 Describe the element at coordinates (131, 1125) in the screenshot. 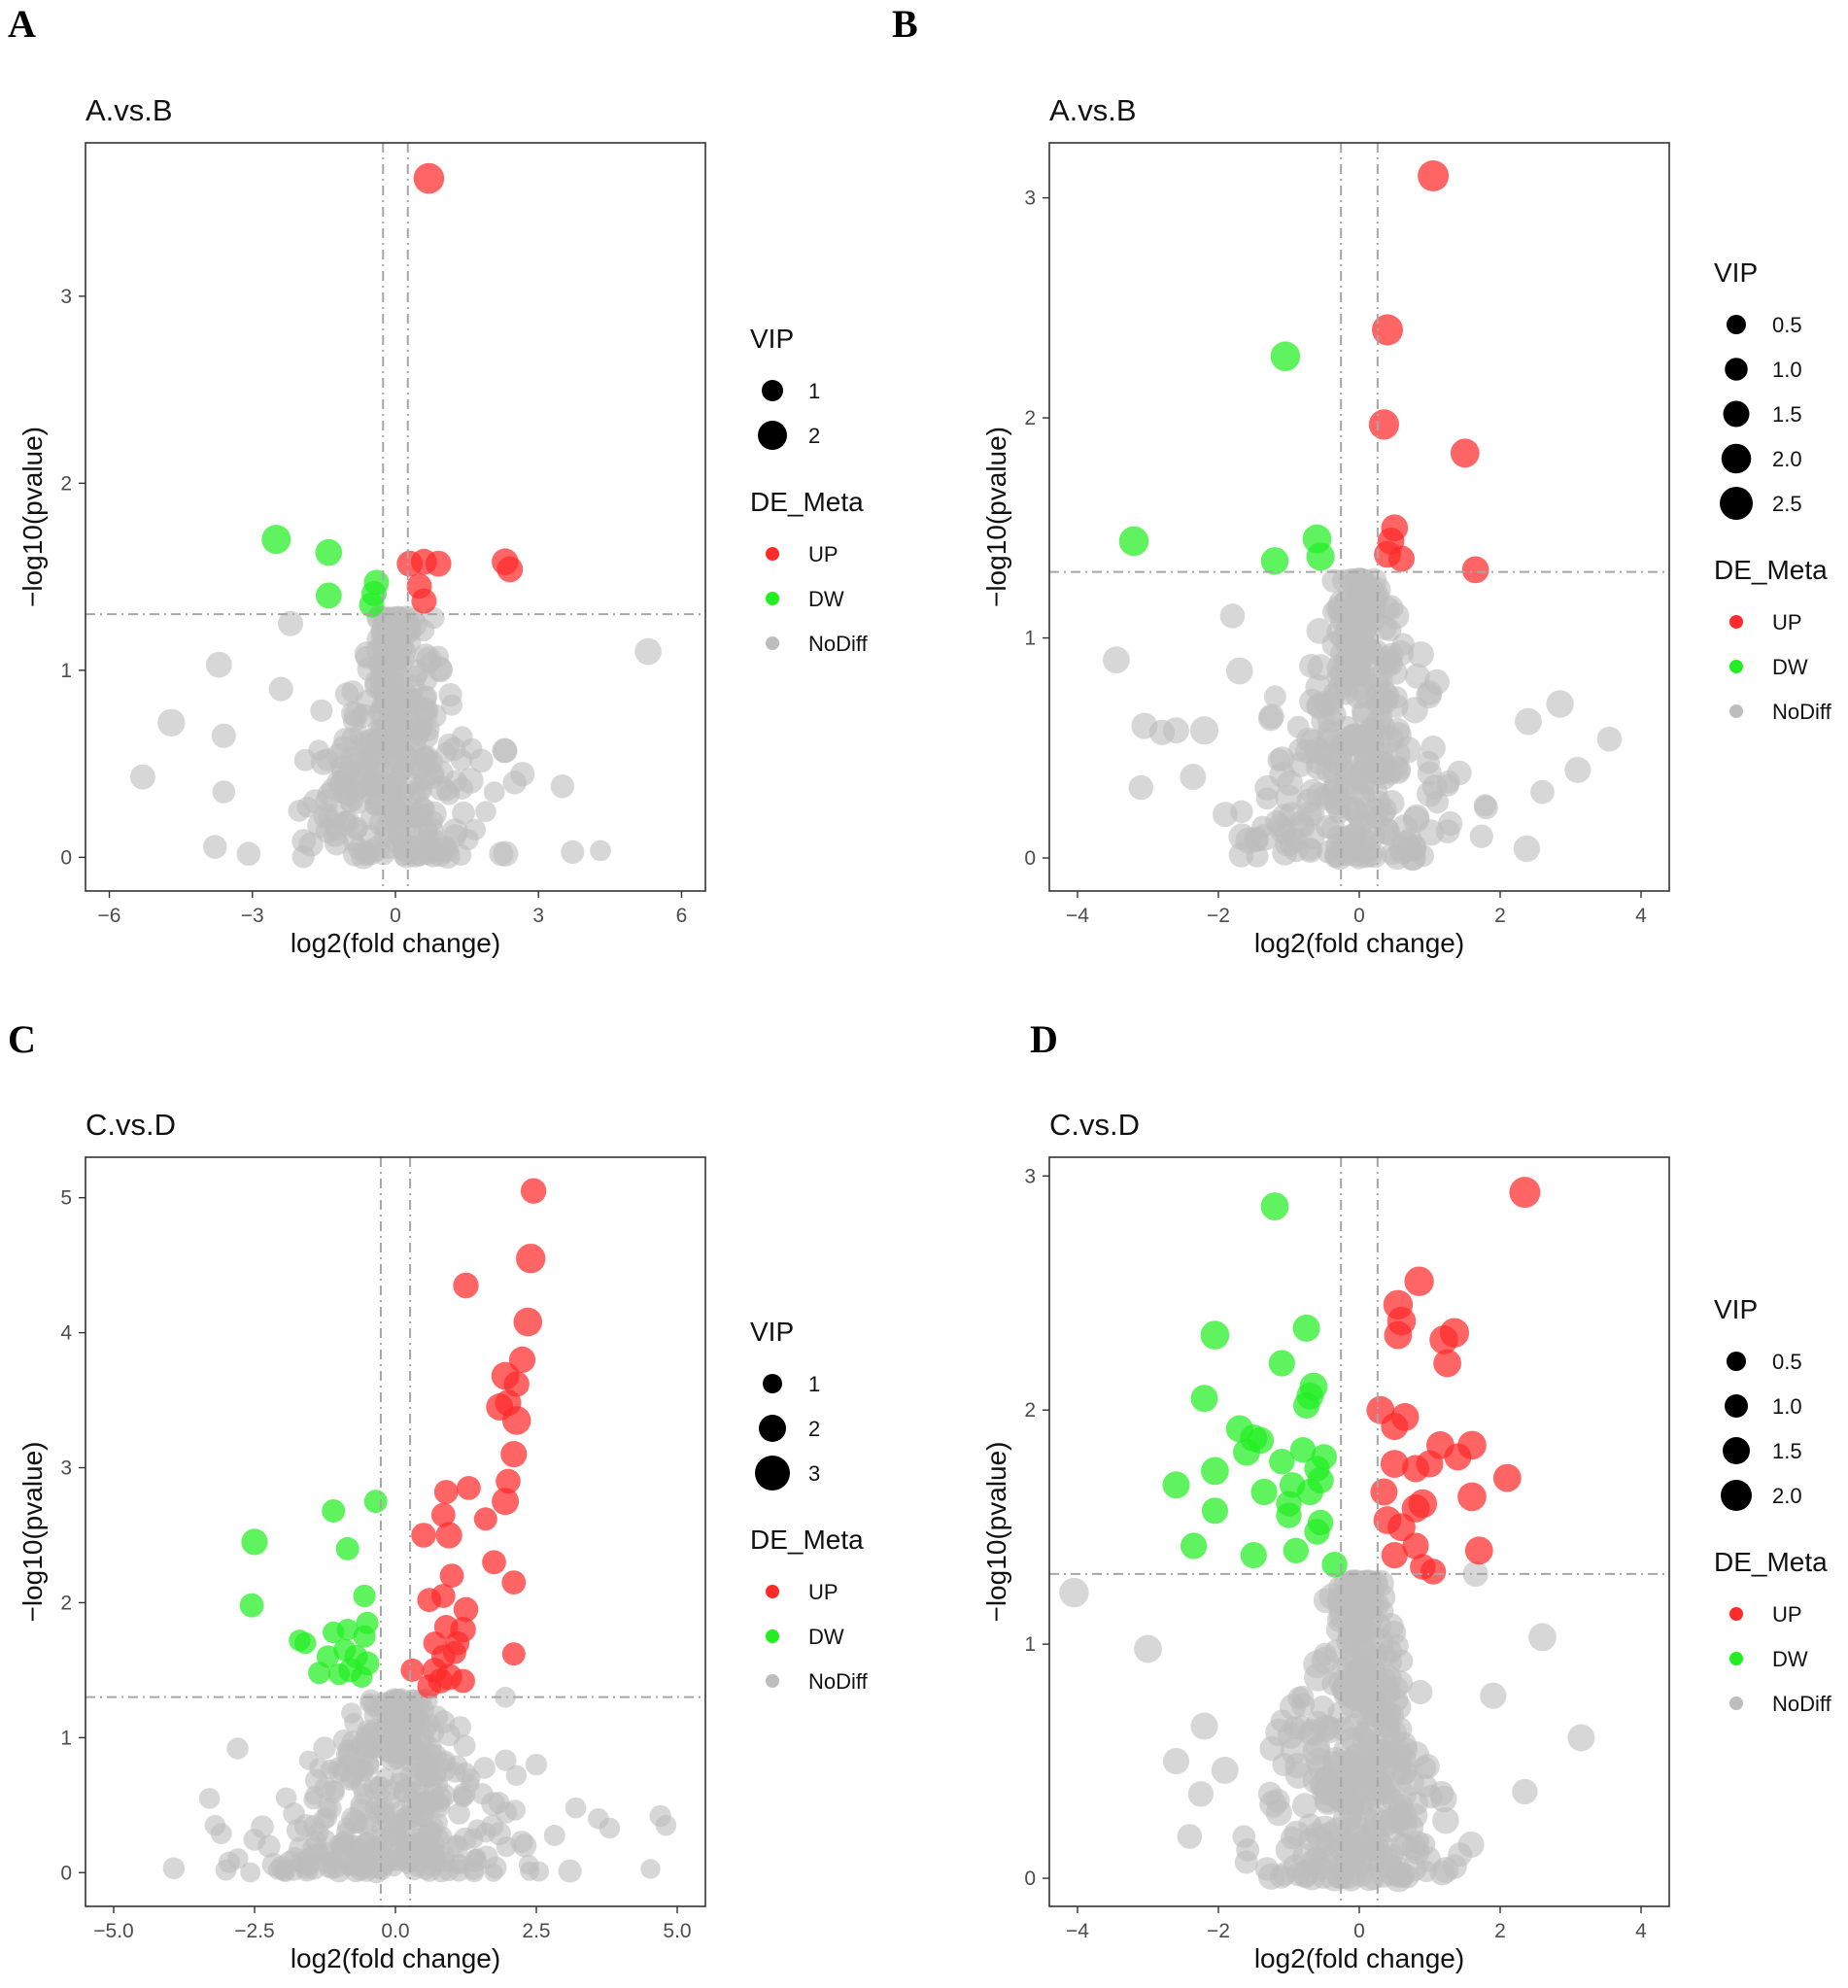

I see `plot-title: C.vs.D` at that location.